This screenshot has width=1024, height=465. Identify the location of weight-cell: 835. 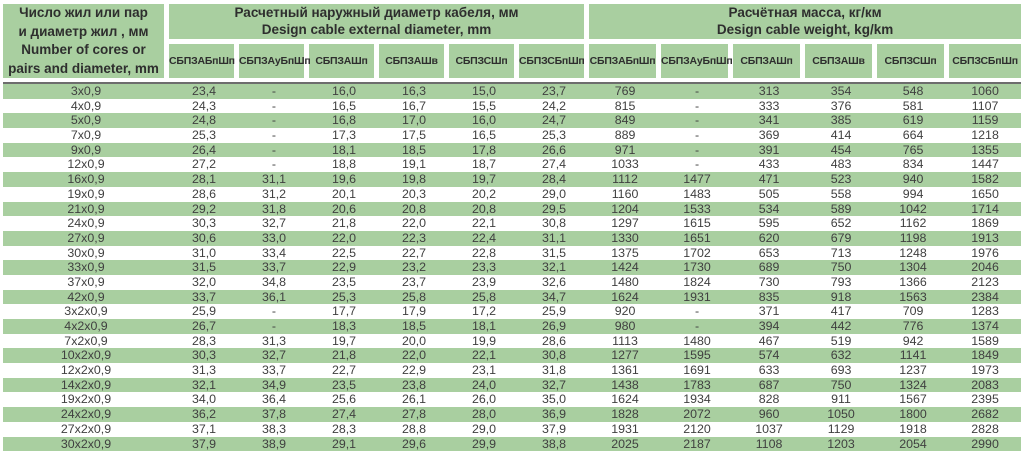
(769, 297).